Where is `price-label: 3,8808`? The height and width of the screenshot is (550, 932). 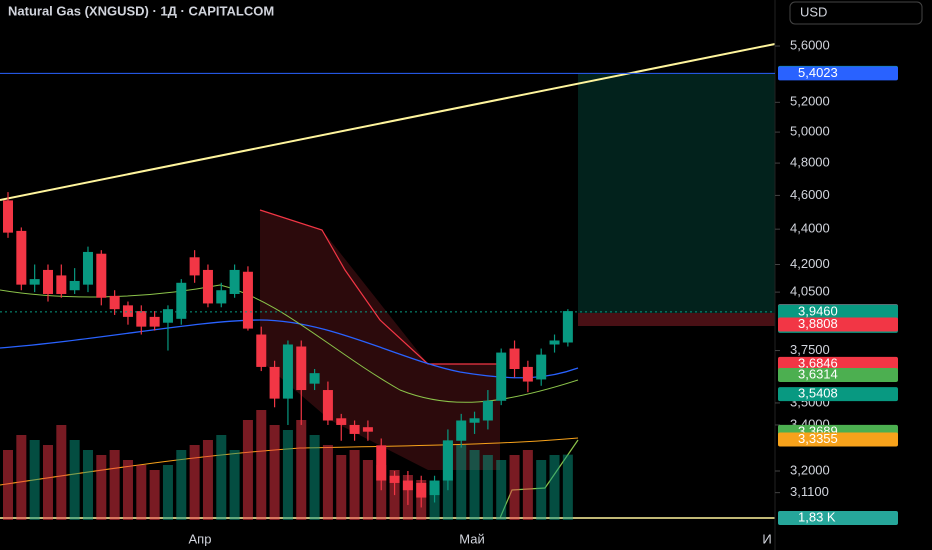 price-label: 3,8808 is located at coordinates (818, 323).